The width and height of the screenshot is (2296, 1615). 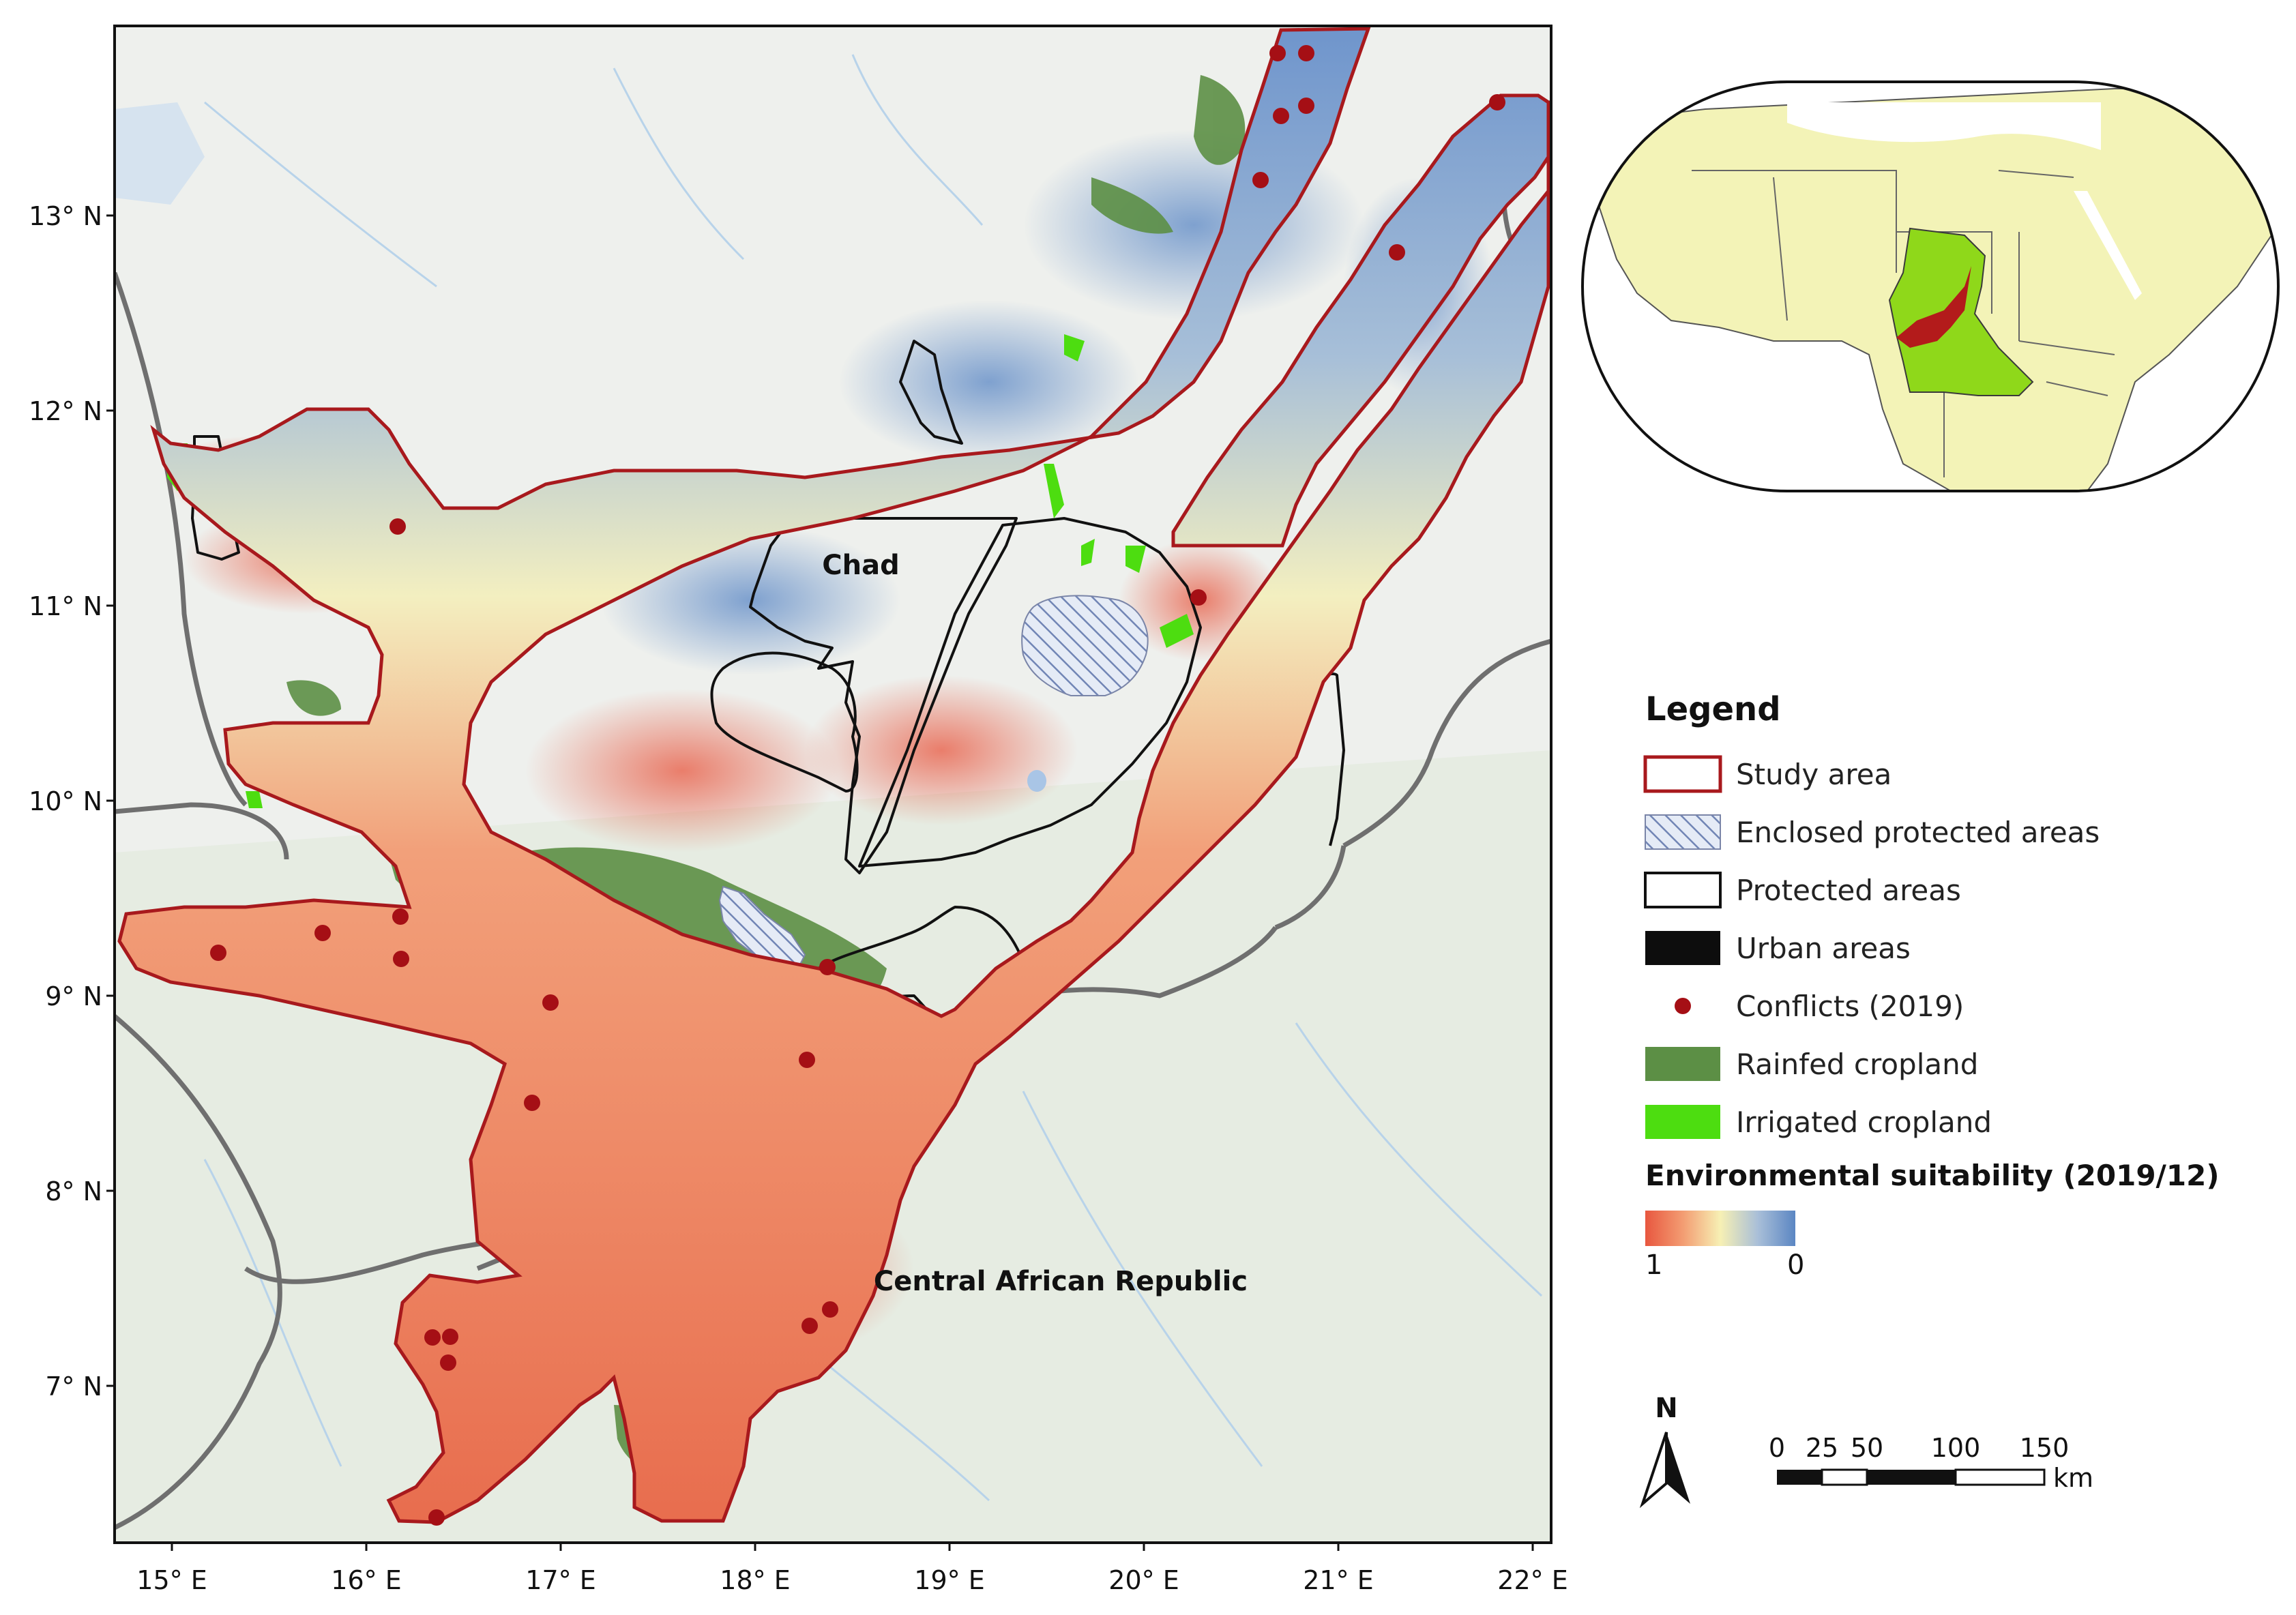 I want to click on lat-tick-label: 9° N, so click(x=73, y=996).